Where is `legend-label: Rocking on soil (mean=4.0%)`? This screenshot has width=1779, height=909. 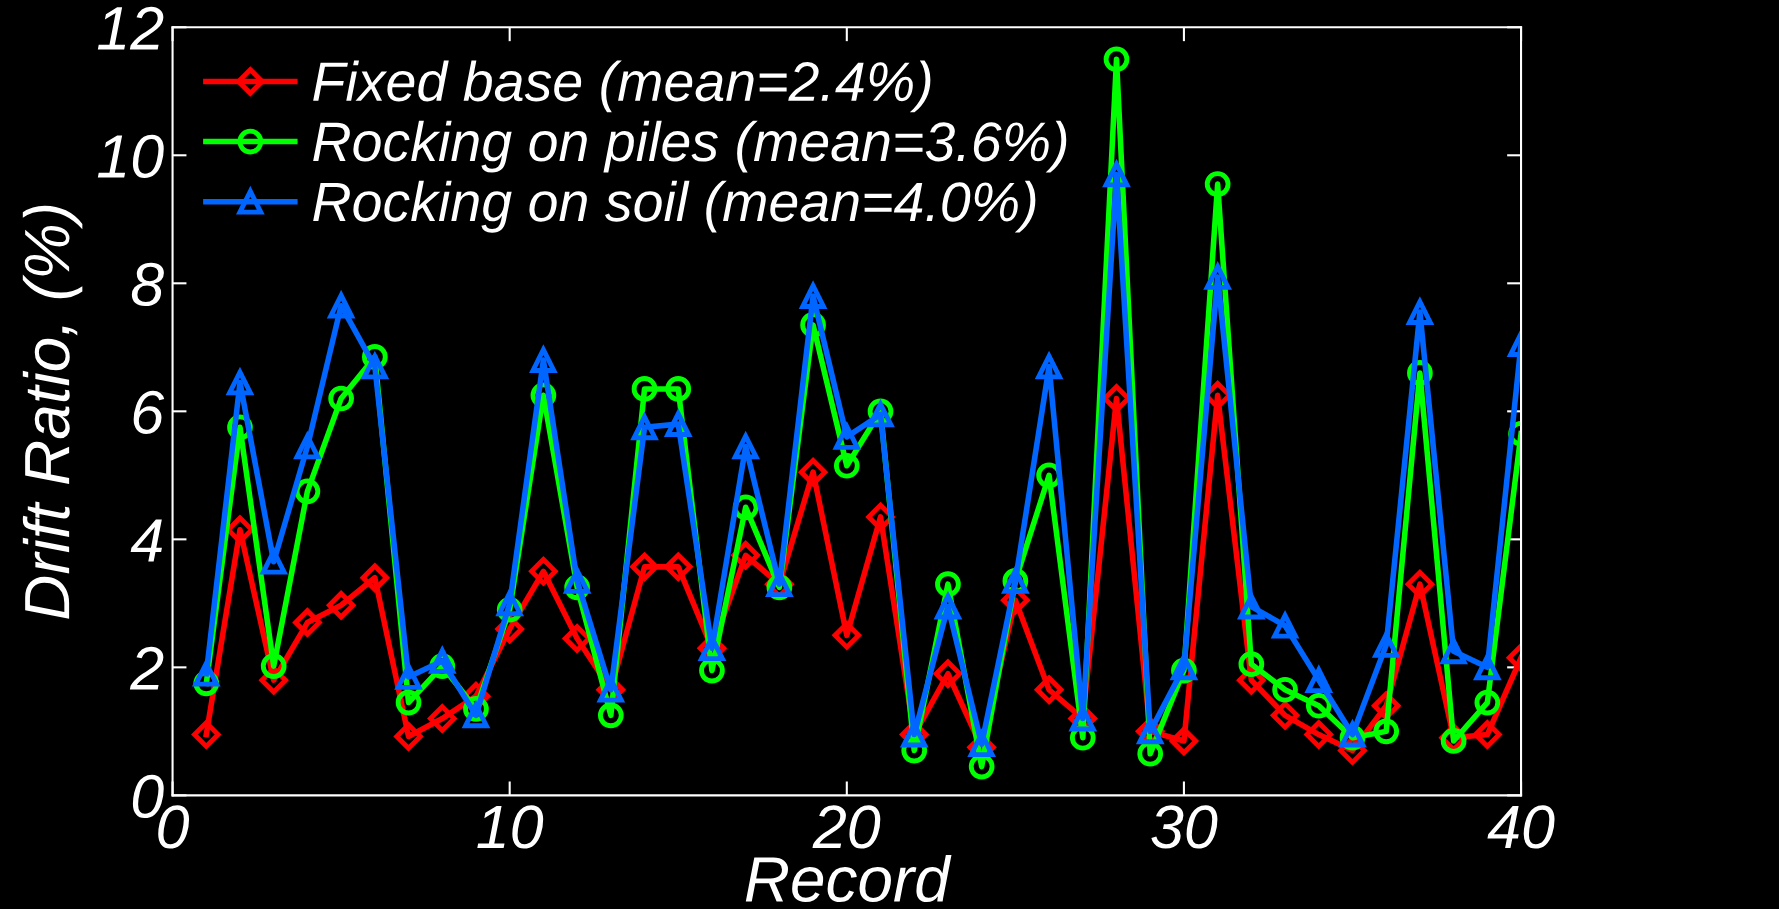 legend-label: Rocking on soil (mean=4.0%) is located at coordinates (674, 206).